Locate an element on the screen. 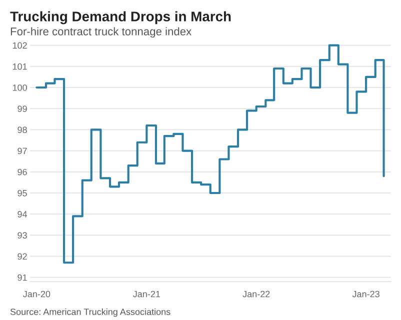 The width and height of the screenshot is (401, 320). x-tick-label: Jan-20 is located at coordinates (36, 294).